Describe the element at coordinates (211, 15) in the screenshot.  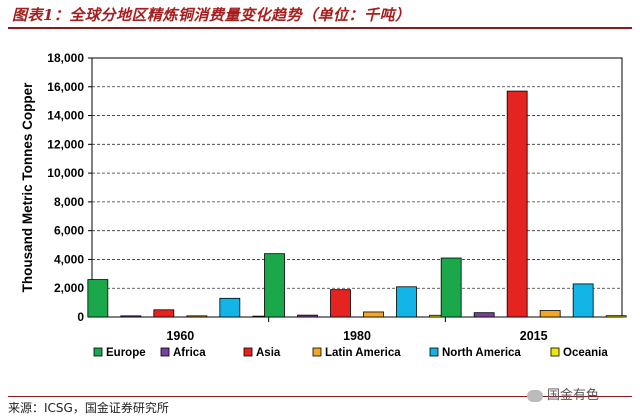
I see `chart-title: 图表1：全球分地区精炼铜消费量变化趋势（单位：千吨）` at that location.